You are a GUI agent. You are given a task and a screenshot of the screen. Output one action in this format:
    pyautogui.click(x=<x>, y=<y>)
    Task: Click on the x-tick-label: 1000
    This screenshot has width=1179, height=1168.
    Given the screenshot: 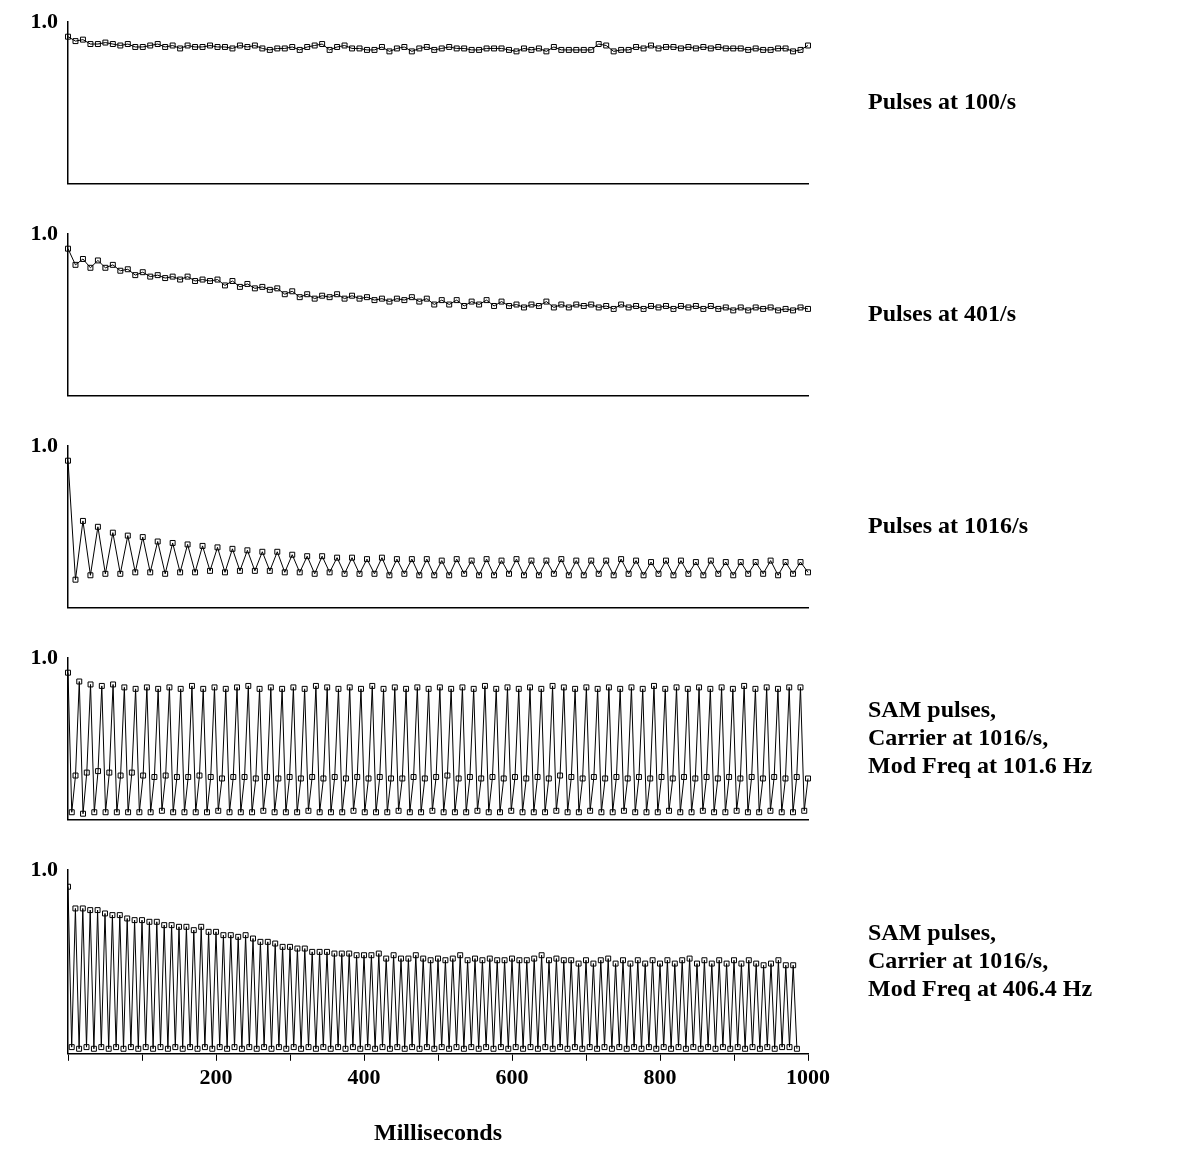 What is the action you would take?
    pyautogui.click(x=808, y=1076)
    